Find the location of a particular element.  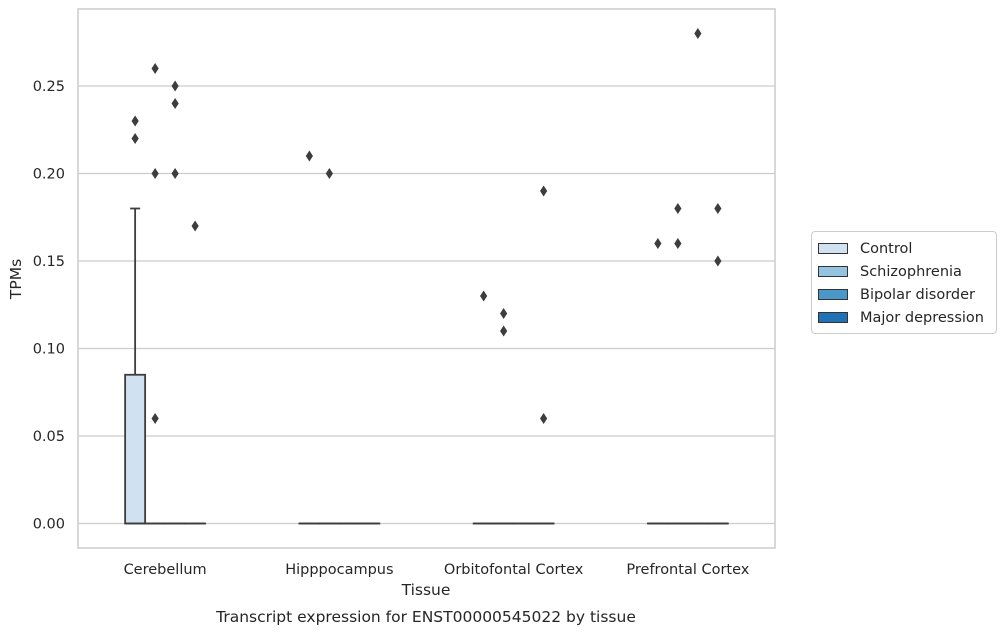

y-axis-title: TPMs is located at coordinates (16, 279).